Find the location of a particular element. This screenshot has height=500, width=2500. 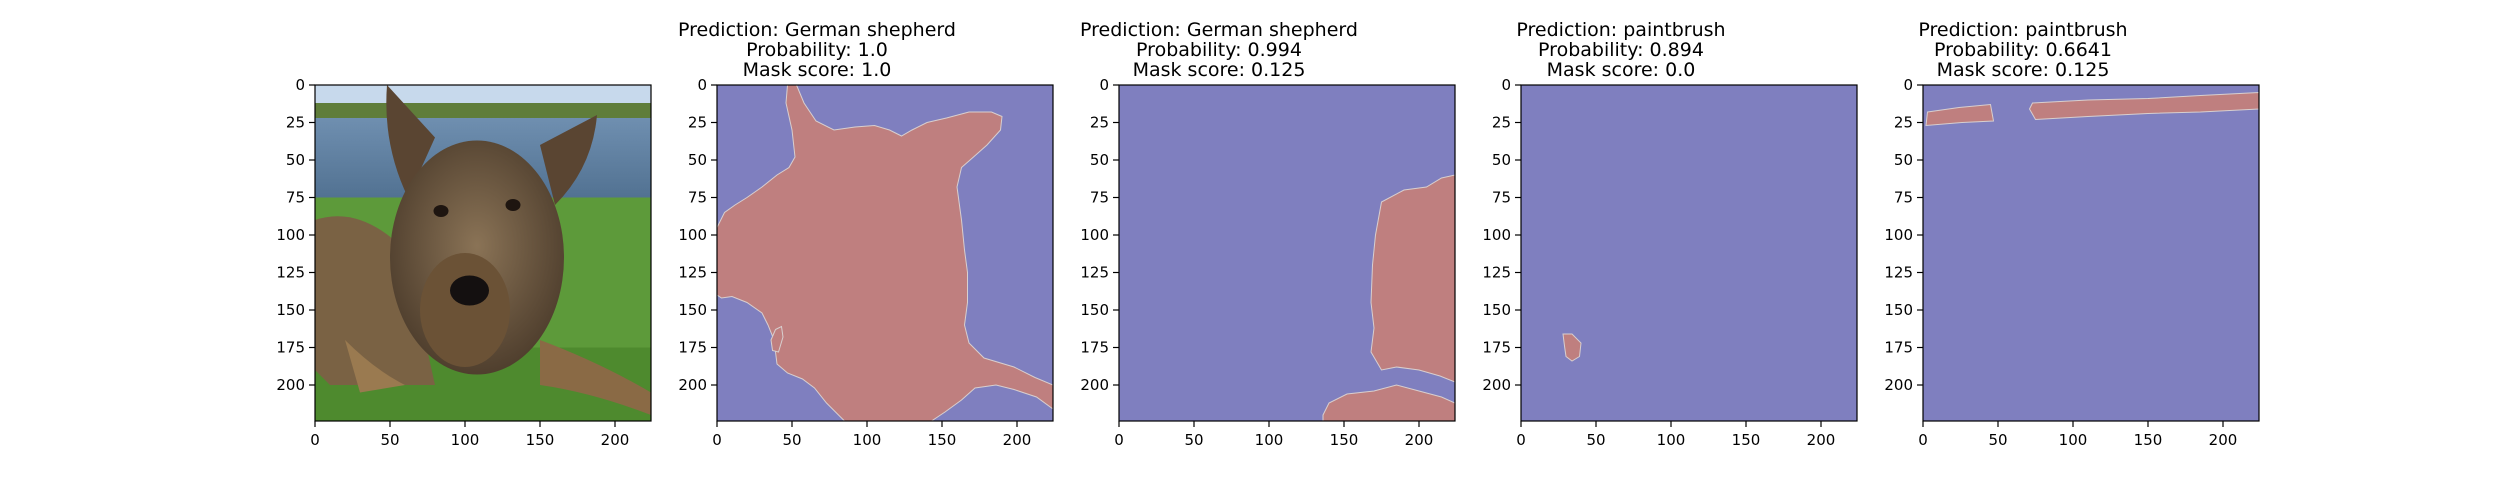

photo-dog-leg is located at coordinates (375, 366).